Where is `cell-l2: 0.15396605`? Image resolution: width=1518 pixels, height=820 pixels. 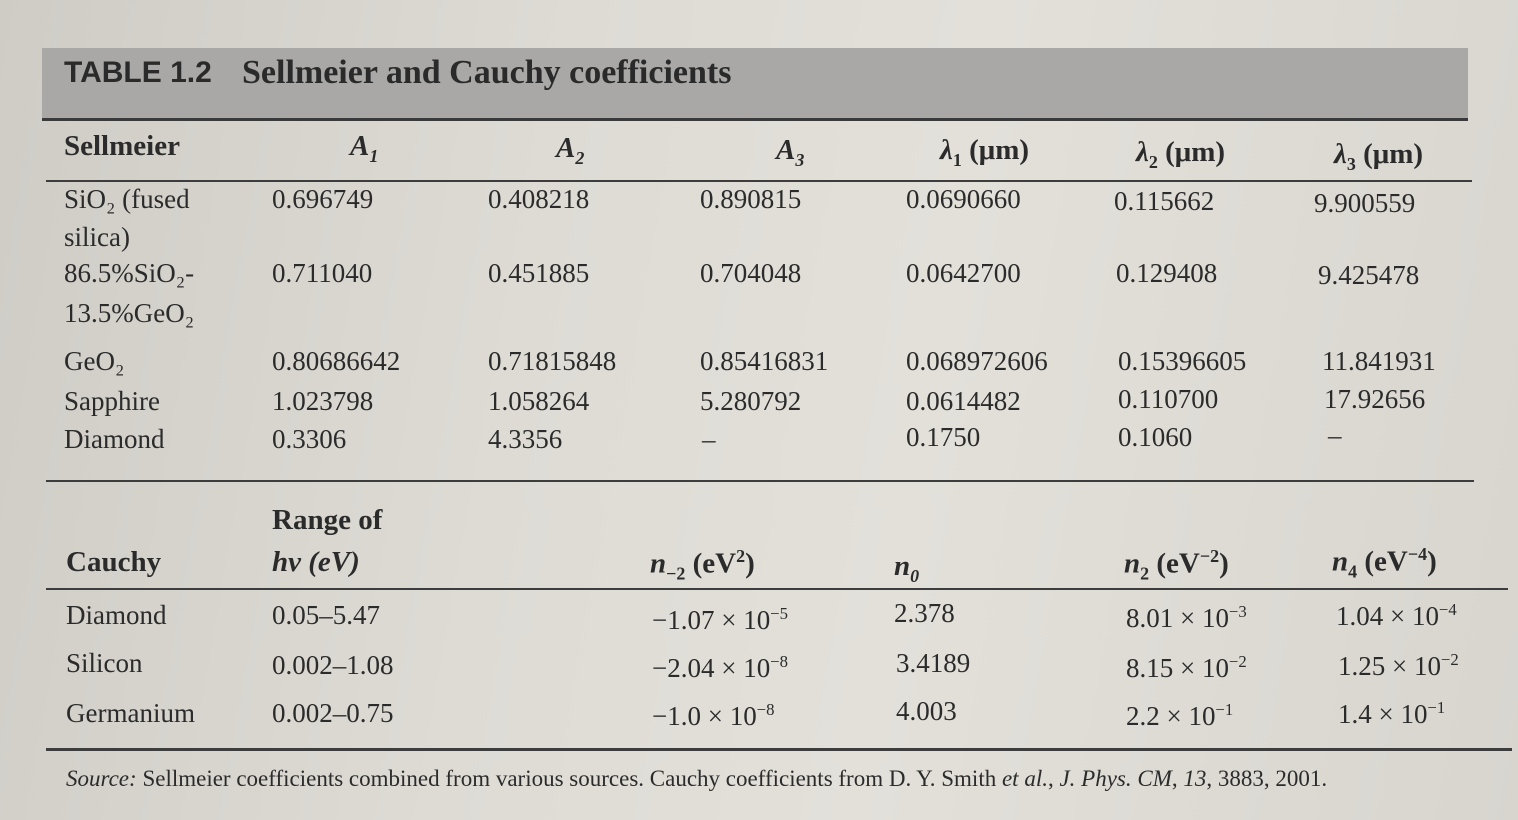
cell-l2: 0.15396605 is located at coordinates (1182, 361).